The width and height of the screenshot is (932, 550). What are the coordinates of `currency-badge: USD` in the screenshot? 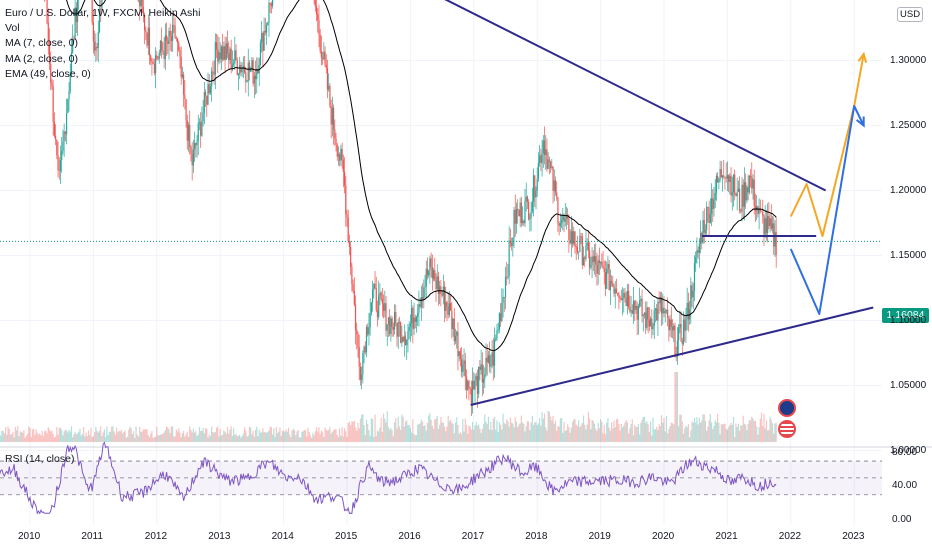 It's located at (910, 14).